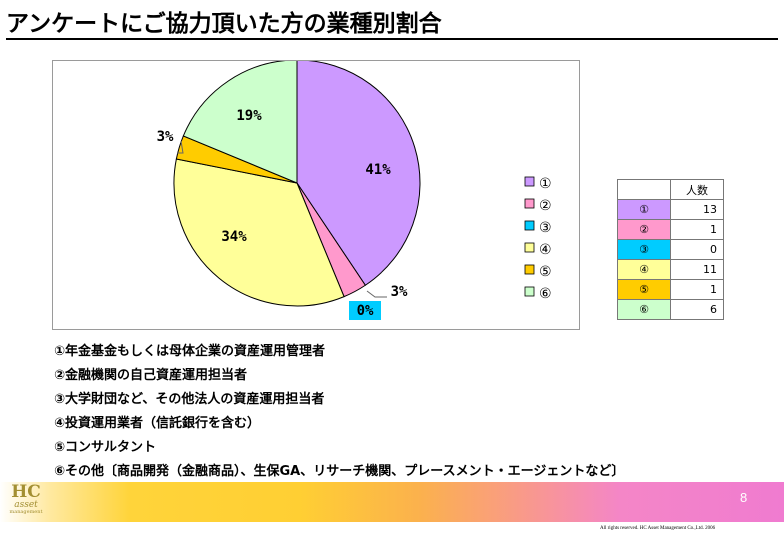  Describe the element at coordinates (378, 170) in the screenshot. I see `pie-label-1: 41%` at that location.